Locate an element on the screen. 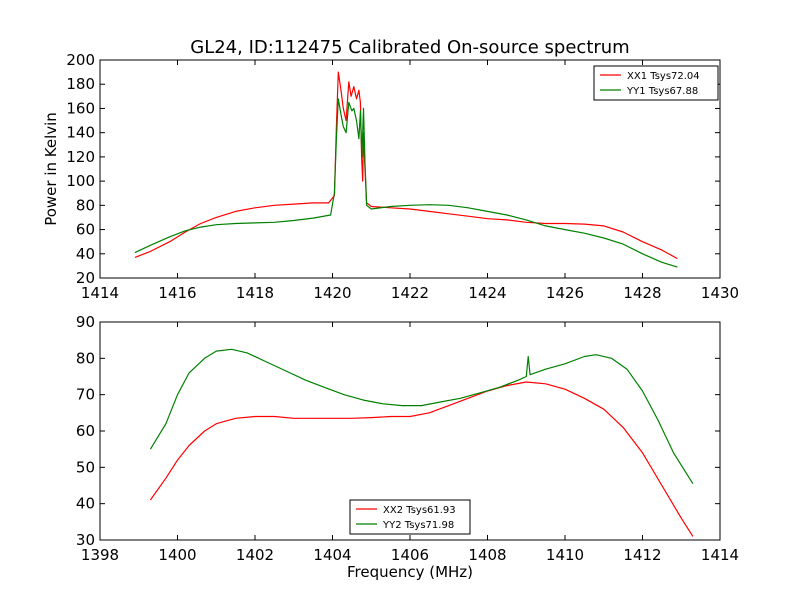 The image size is (800, 600). x-tick-label: 1422 is located at coordinates (410, 293).